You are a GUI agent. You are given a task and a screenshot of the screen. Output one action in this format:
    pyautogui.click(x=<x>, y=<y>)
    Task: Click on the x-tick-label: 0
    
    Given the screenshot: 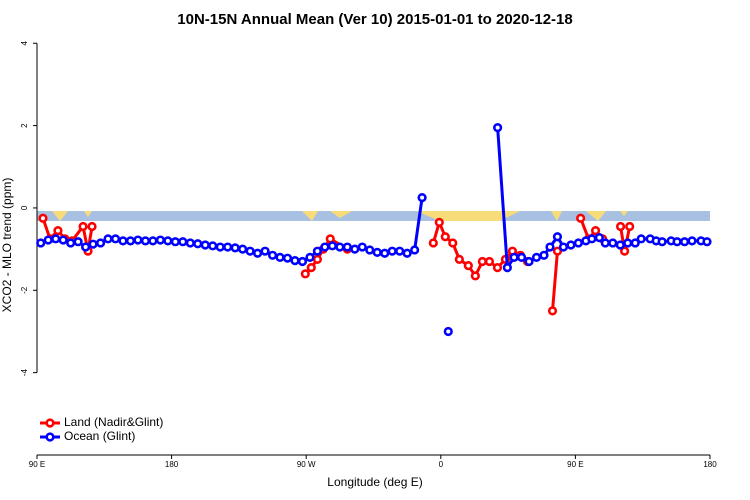 What is the action you would take?
    pyautogui.click(x=441, y=464)
    